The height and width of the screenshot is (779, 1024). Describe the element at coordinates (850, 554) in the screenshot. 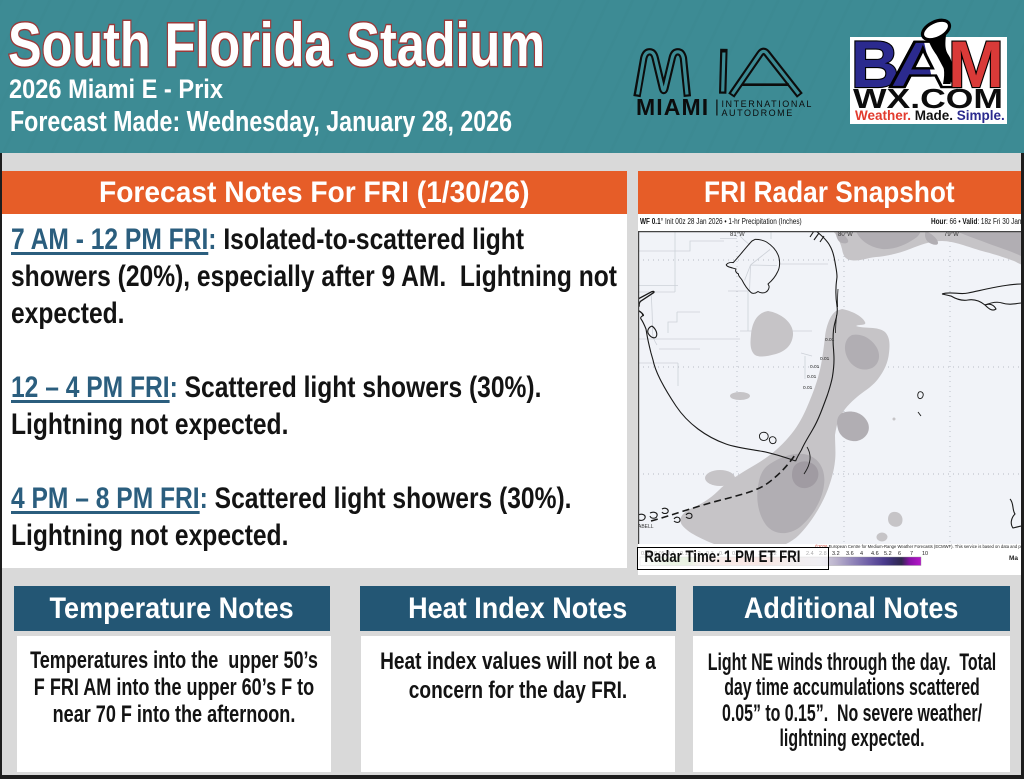

I see `svg-text: 3.6` at that location.